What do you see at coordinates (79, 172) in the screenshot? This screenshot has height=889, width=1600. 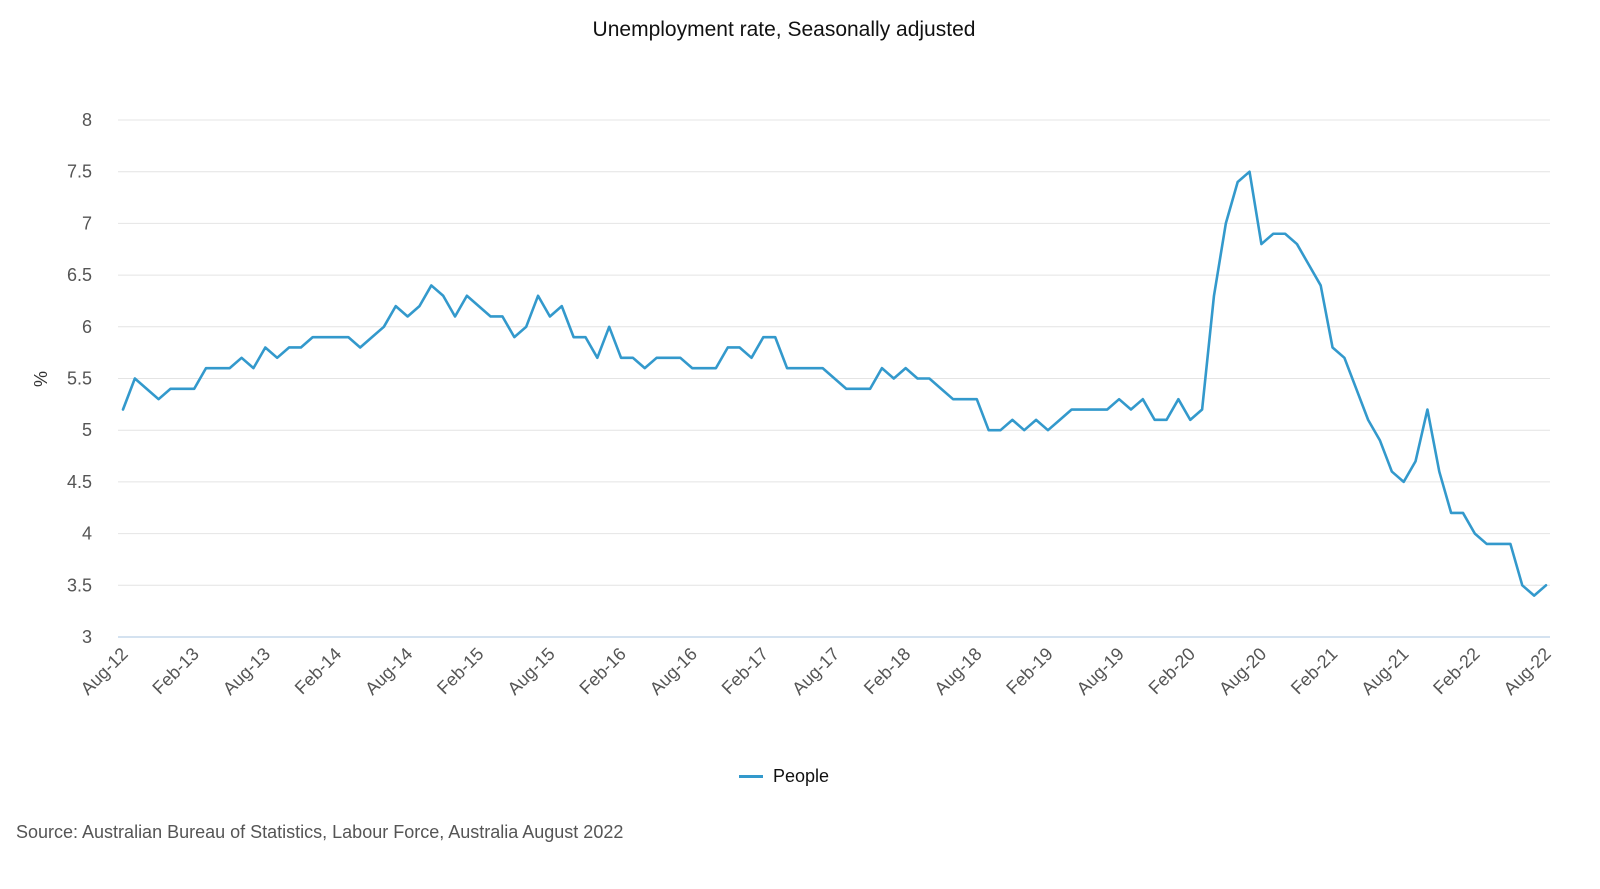 I see `y-tick-label: 7.5` at bounding box center [79, 172].